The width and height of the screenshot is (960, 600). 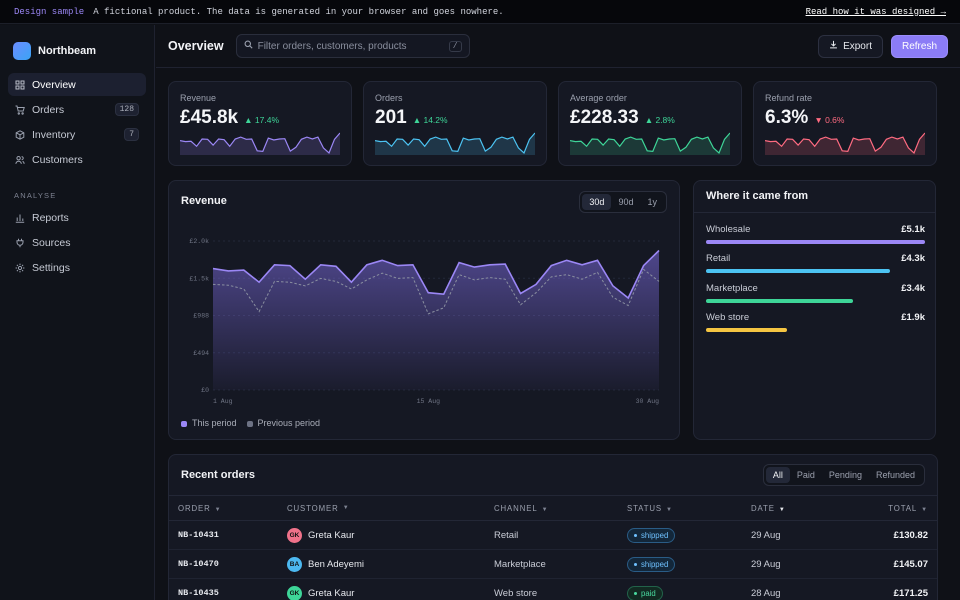 What do you see at coordinates (77, 49) in the screenshot?
I see `brand: Northbeam` at bounding box center [77, 49].